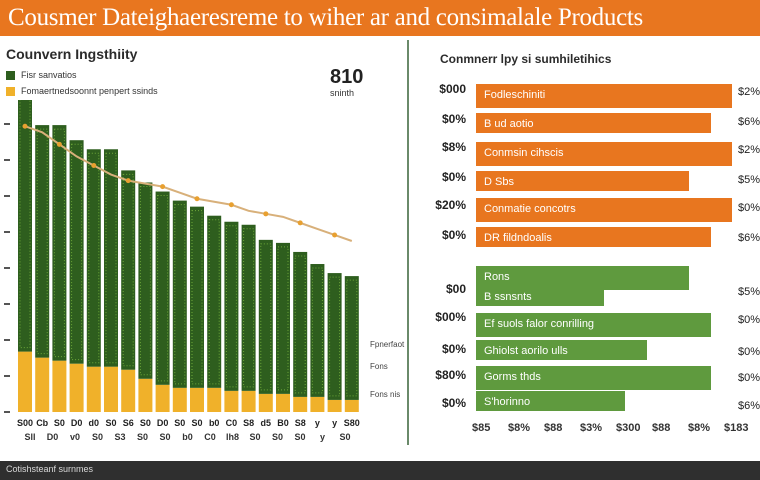  Describe the element at coordinates (749, 92) in the screenshot. I see `row-value-label: $2%` at that location.